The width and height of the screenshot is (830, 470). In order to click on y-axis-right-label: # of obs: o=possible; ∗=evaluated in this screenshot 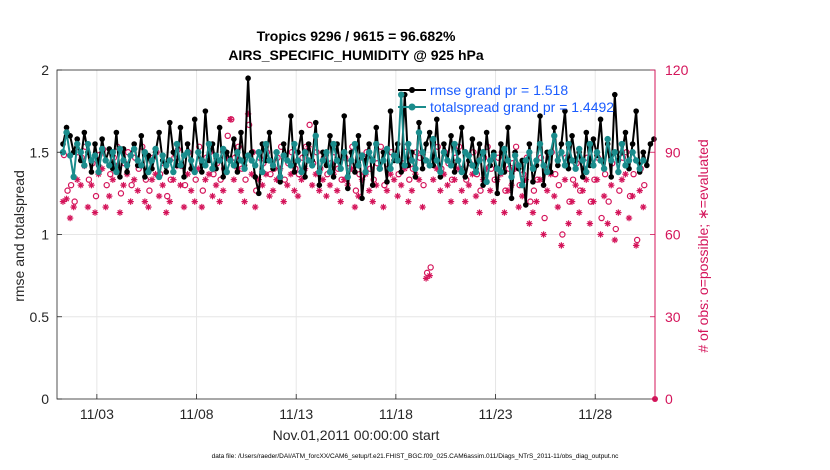, I will do `click(703, 245)`.